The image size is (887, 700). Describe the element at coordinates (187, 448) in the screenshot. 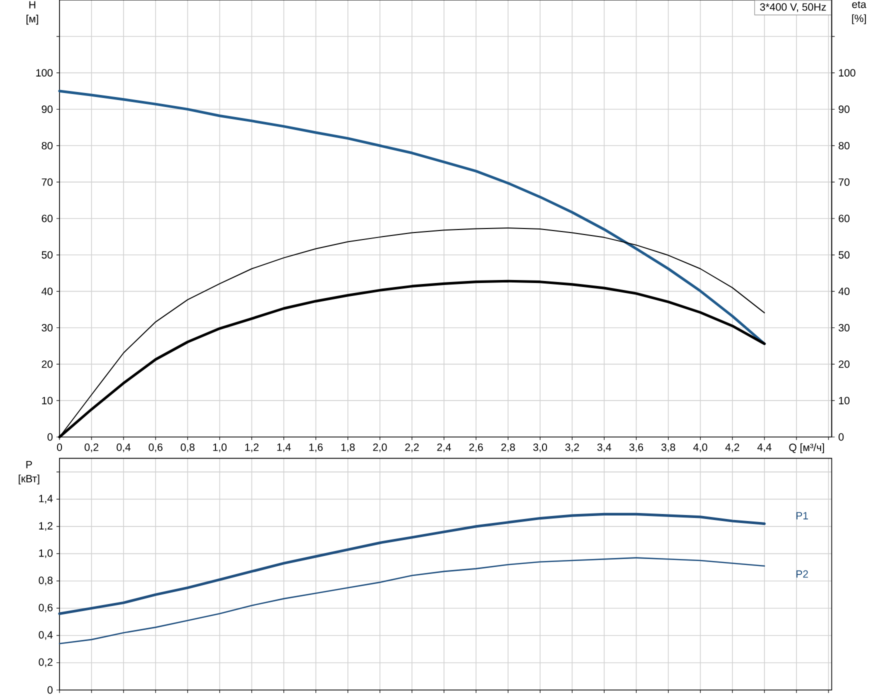

I see `x-tick-label: 0,8` at that location.